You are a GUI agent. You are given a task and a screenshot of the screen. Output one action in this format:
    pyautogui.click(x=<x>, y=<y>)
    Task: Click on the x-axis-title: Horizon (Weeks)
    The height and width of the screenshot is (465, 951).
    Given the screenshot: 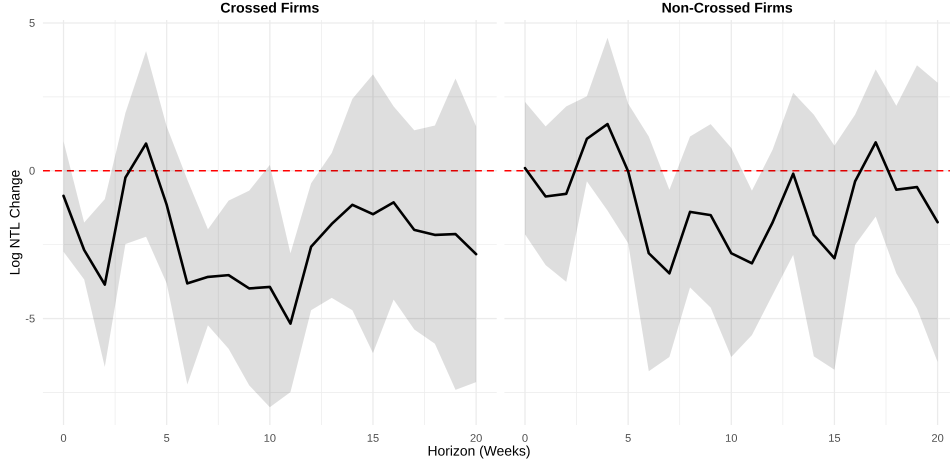 What is the action you would take?
    pyautogui.click(x=479, y=452)
    